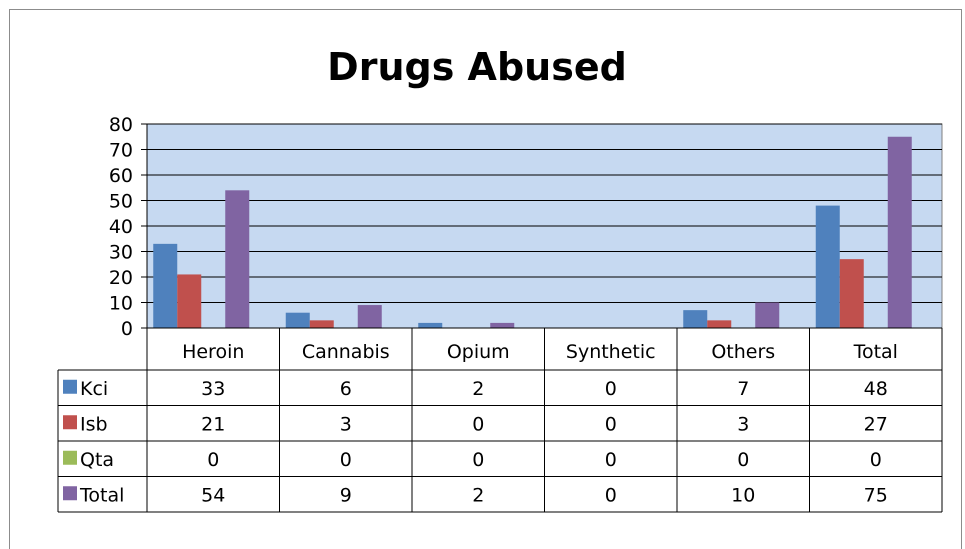 The width and height of the screenshot is (965, 549). Describe the element at coordinates (70, 493) in the screenshot. I see `legend-key-total` at that location.